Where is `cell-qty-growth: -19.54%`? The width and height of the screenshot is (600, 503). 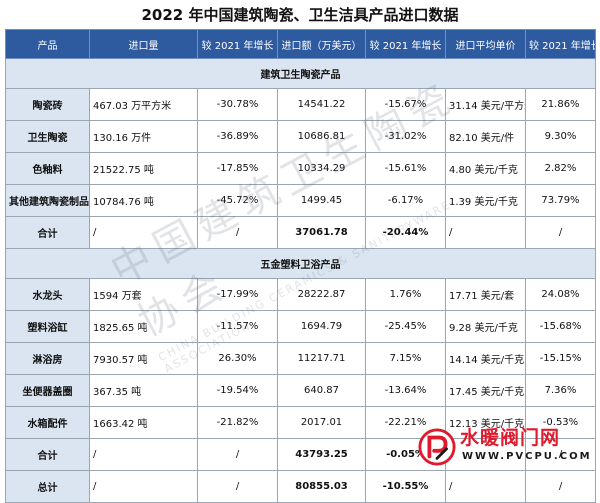
cell-qty-growth: -19.54% is located at coordinates (237, 390).